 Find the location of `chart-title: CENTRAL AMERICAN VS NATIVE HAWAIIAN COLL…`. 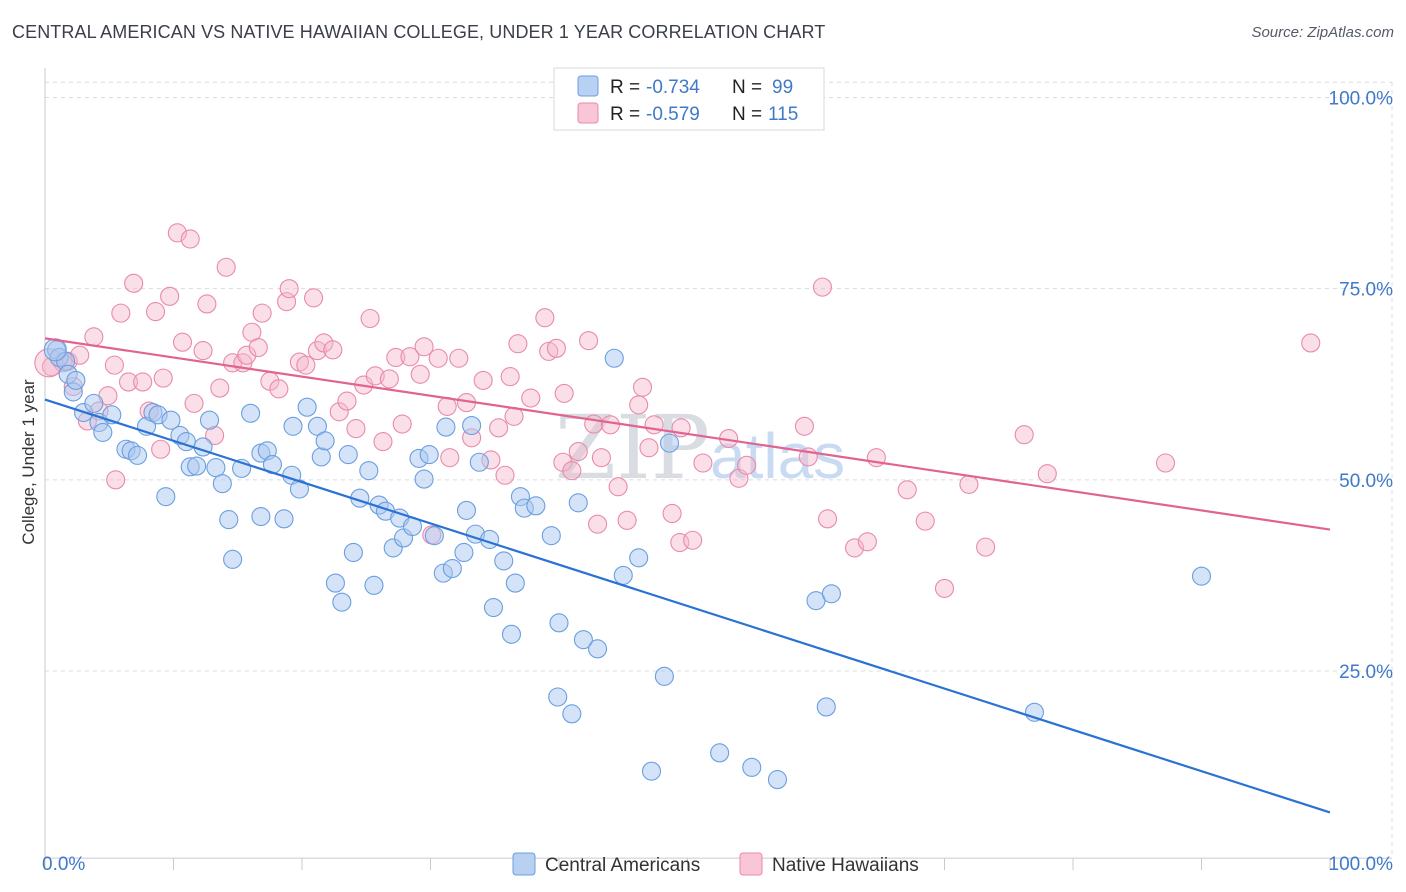

chart-title: CENTRAL AMERICAN VS NATIVE HAWAIIAN COLL… is located at coordinates (419, 32).